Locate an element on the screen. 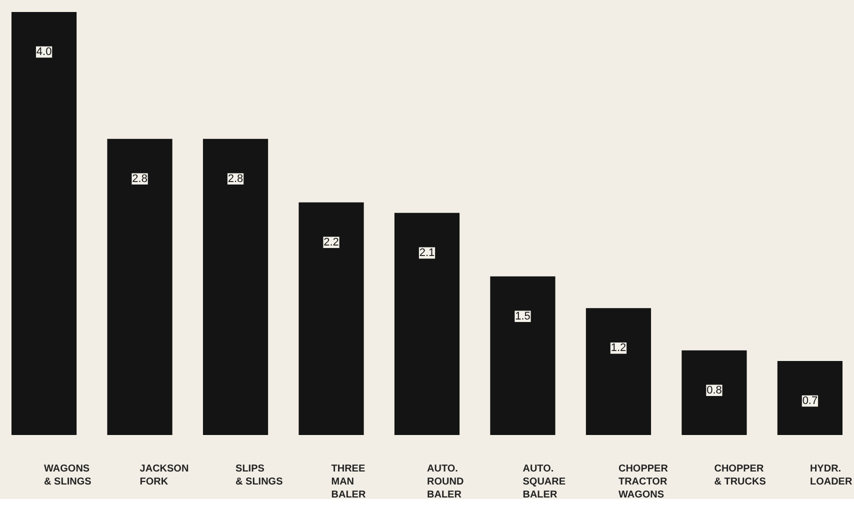  x-tick-label: AUTO. SQUARE BALER is located at coordinates (544, 482).